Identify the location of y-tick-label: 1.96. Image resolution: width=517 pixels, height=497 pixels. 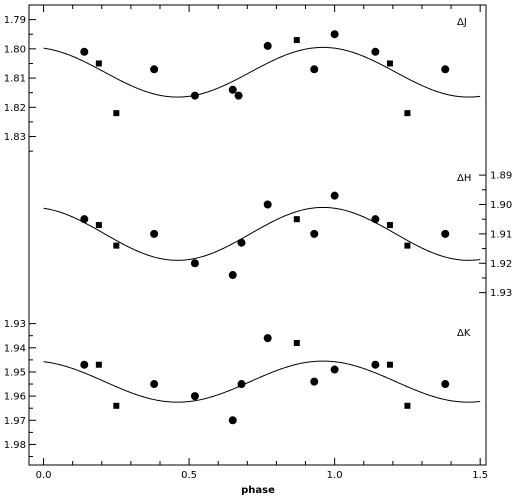
(15, 397).